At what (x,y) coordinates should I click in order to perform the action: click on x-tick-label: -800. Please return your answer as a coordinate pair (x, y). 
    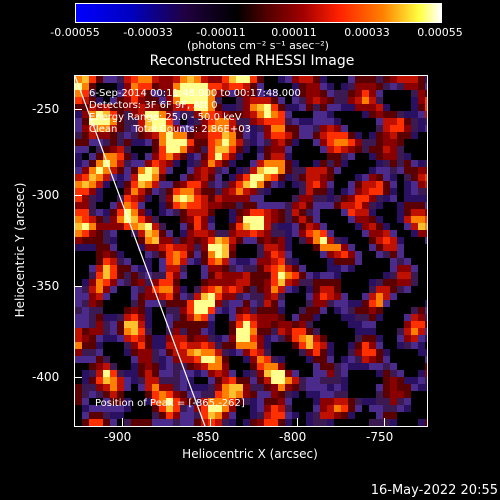
    Looking at the image, I should click on (293, 437).